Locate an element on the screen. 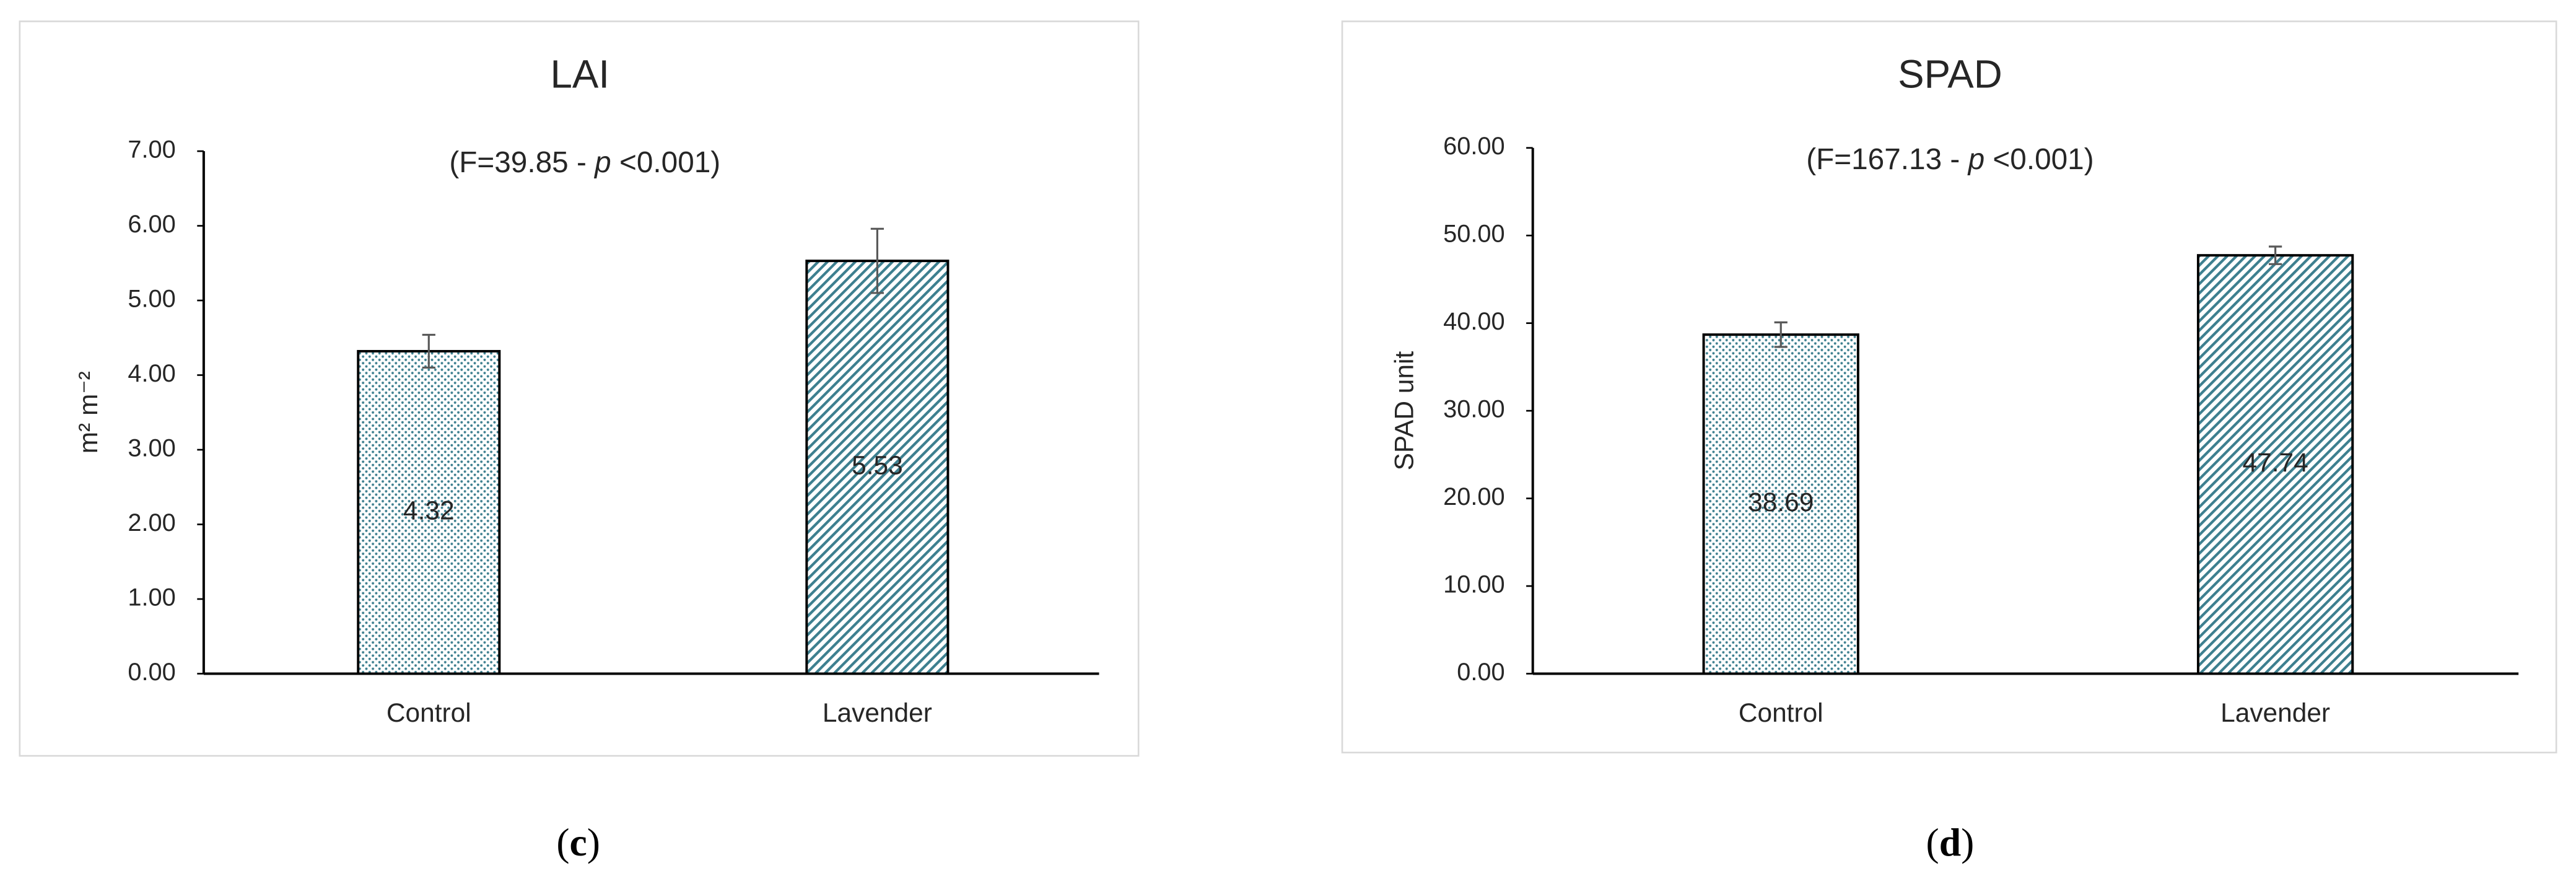 The width and height of the screenshot is (2576, 884). annotation-part: (F=167.13 - is located at coordinates (1887, 159).